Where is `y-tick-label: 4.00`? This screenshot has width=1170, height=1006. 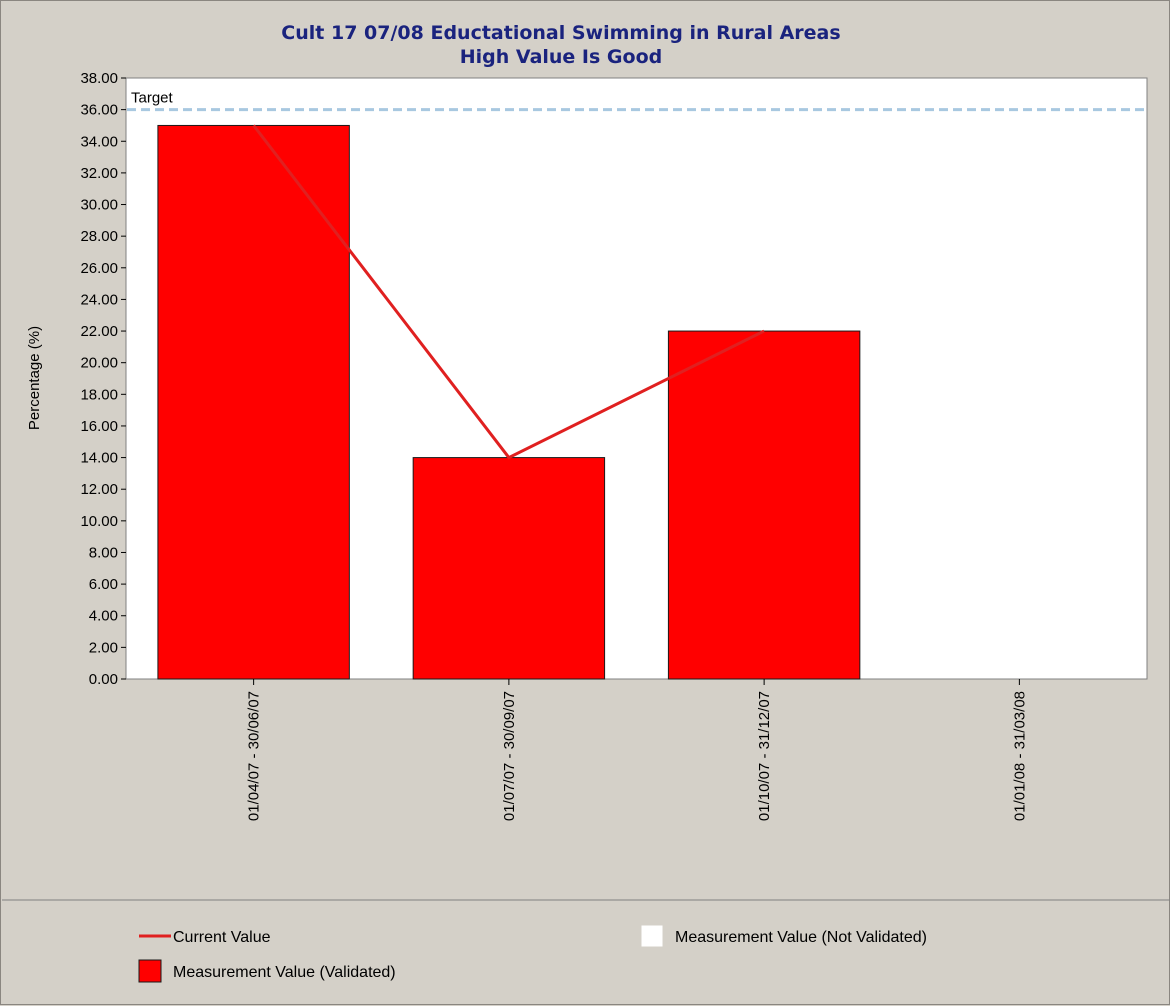
y-tick-label: 4.00 is located at coordinates (103, 616).